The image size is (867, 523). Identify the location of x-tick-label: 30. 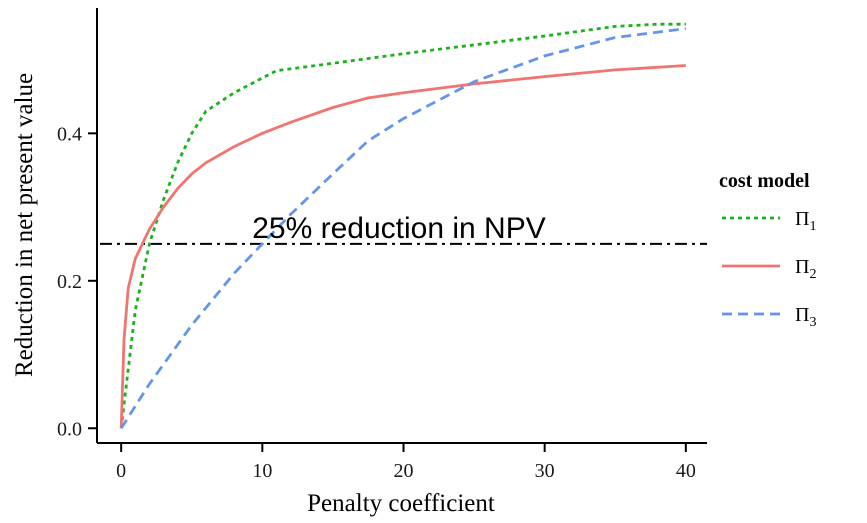
(545, 471).